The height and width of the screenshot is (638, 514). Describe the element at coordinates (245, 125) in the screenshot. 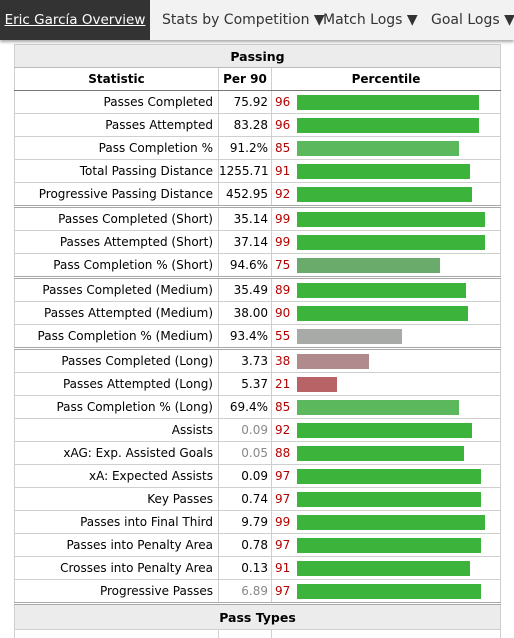

I see `per90-value: 83.28` at that location.